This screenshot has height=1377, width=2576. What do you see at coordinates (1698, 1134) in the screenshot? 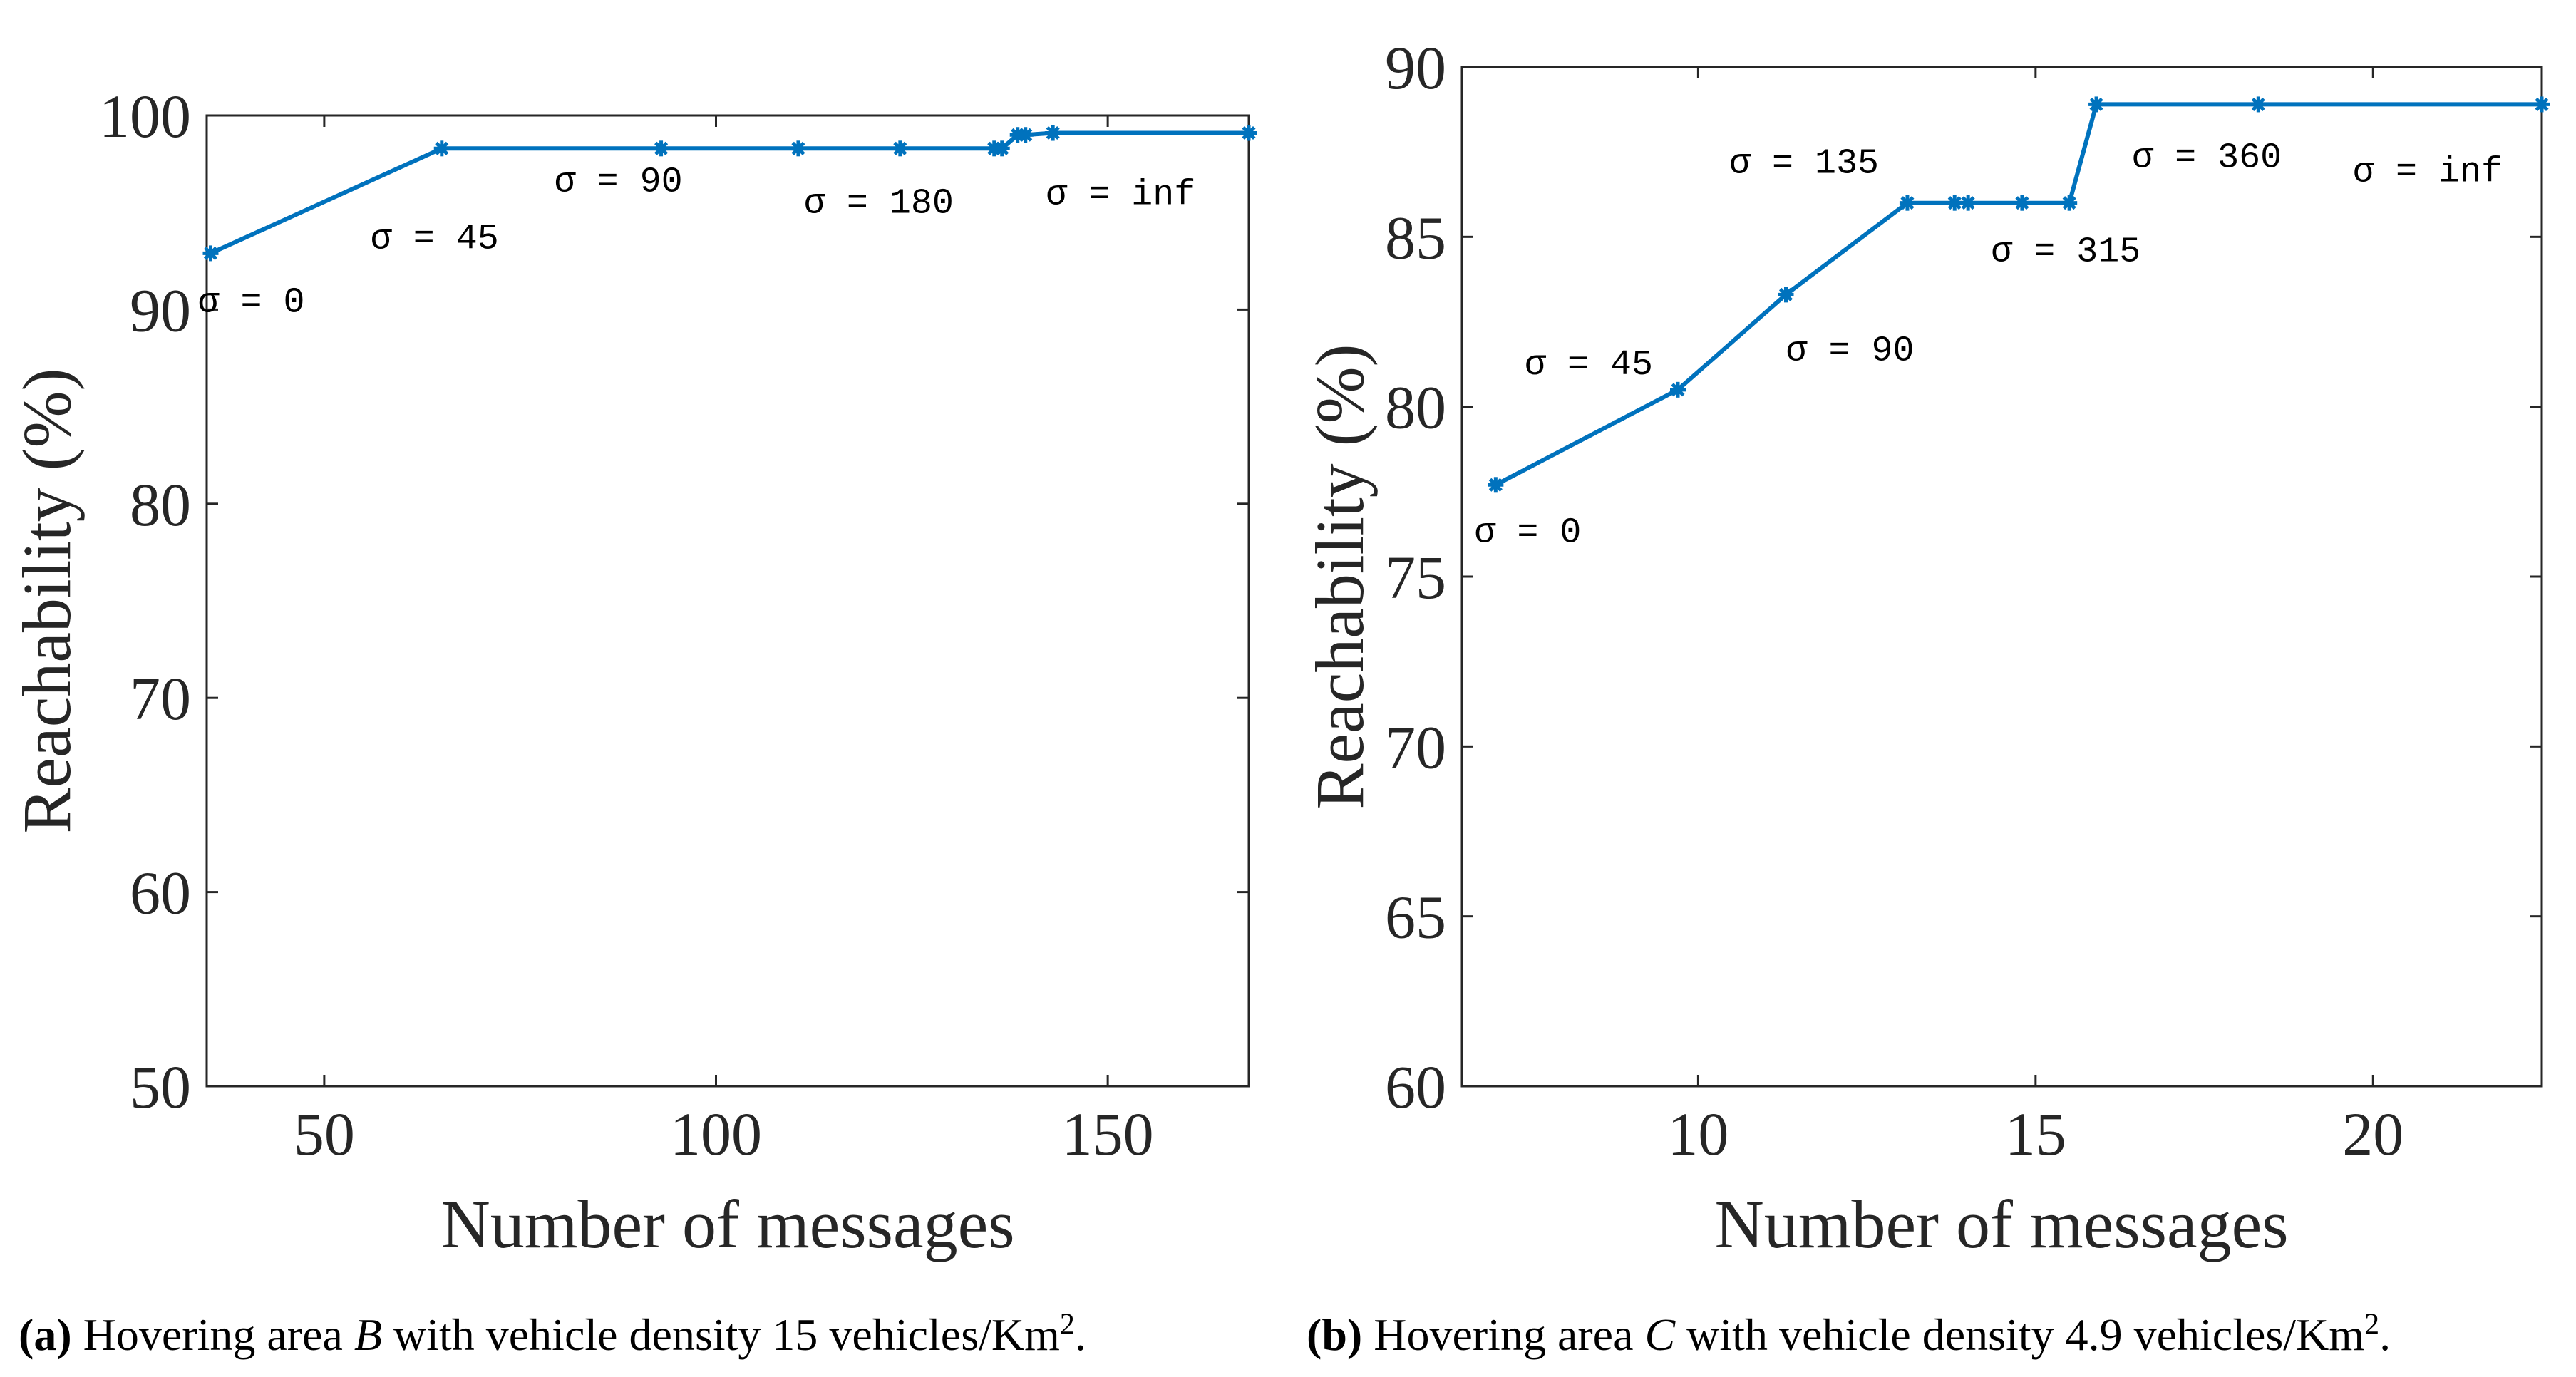
I see `x-tick-label: 10` at bounding box center [1698, 1134].